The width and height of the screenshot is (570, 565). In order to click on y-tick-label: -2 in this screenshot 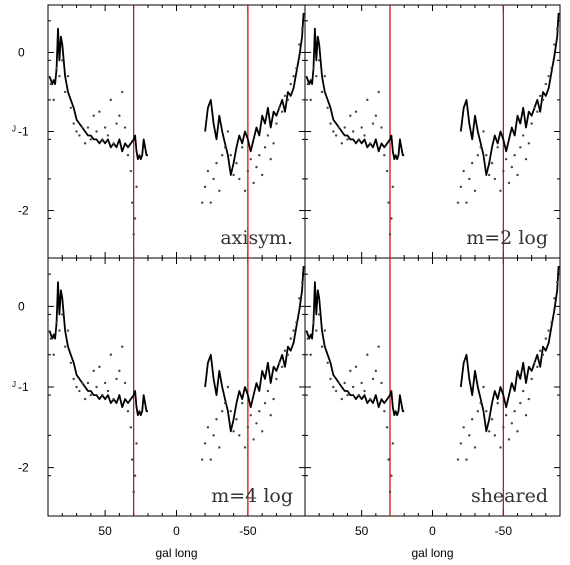, I will do `click(23, 211)`.